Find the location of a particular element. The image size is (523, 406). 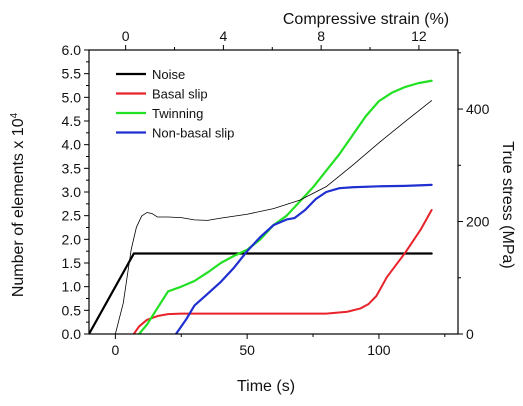

y-tick-label: 2.5 is located at coordinates (72, 216).